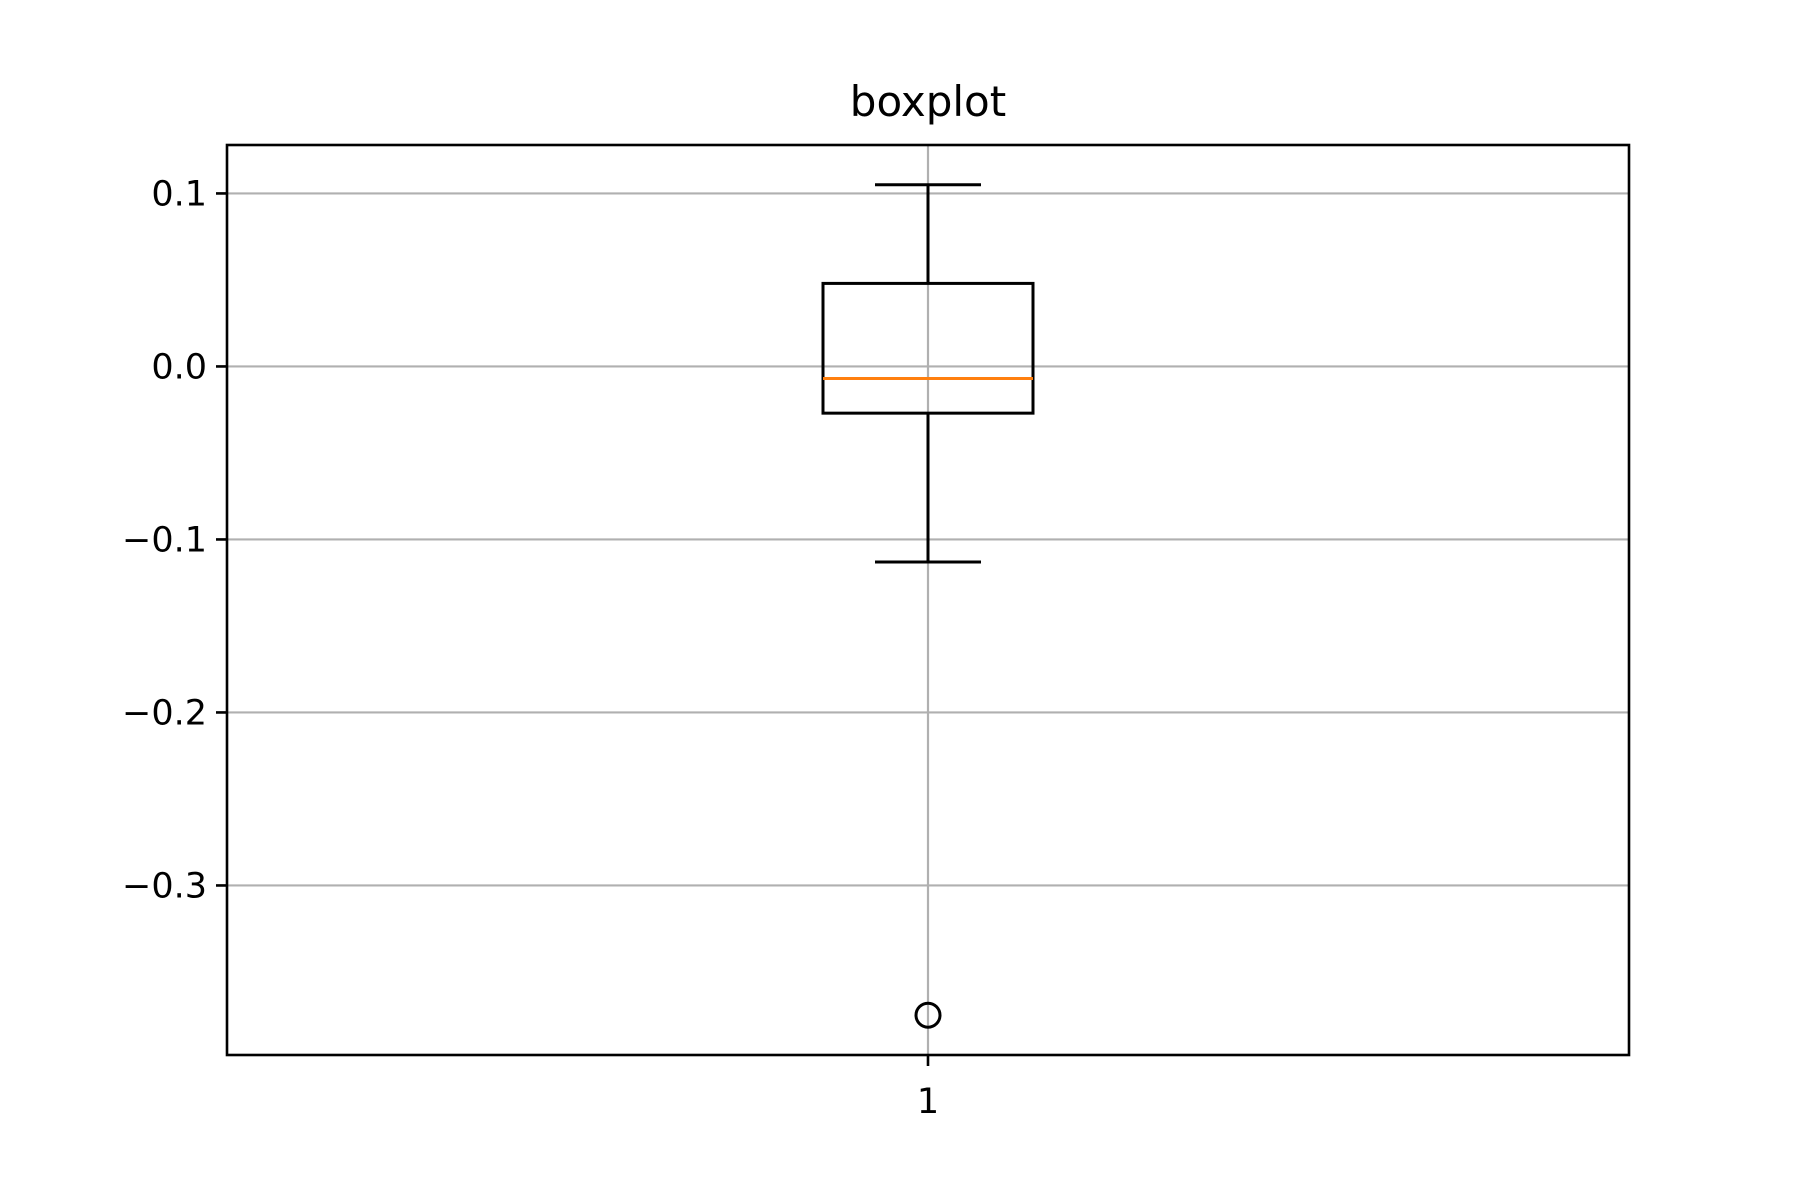  Describe the element at coordinates (928, 1102) in the screenshot. I see `x-tick-label: 1` at that location.